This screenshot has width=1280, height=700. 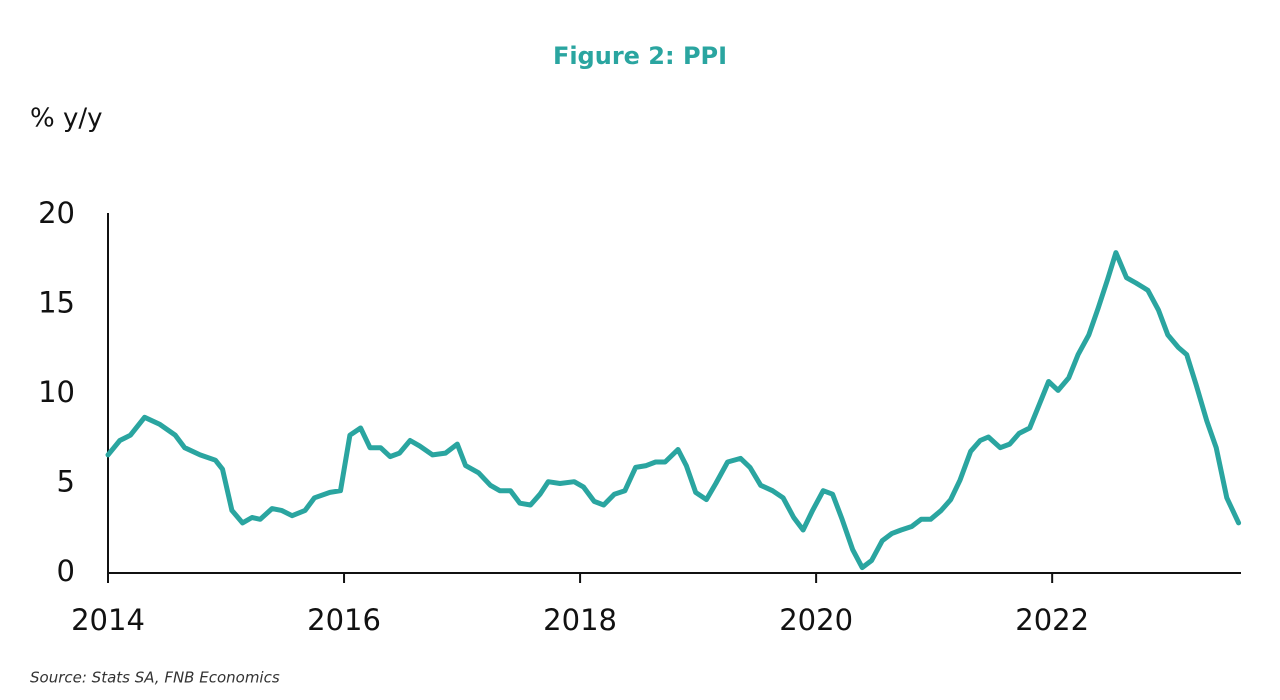 I want to click on chart-title: Figure 2: PPI, so click(x=640, y=56).